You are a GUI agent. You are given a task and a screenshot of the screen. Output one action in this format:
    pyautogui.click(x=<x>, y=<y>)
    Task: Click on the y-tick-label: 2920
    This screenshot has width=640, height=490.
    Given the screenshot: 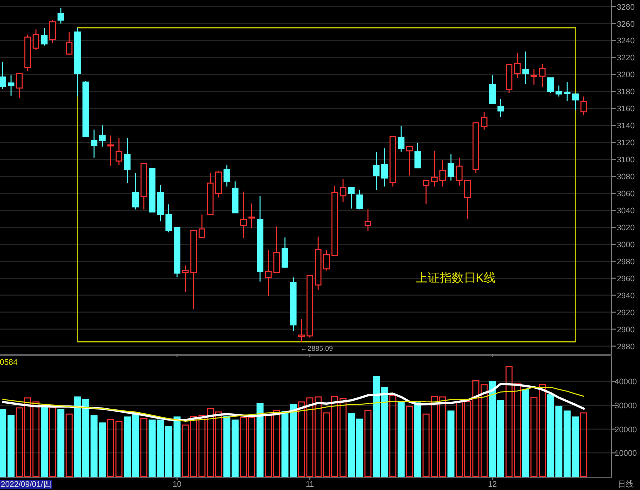 What is the action you would take?
    pyautogui.click(x=626, y=313)
    